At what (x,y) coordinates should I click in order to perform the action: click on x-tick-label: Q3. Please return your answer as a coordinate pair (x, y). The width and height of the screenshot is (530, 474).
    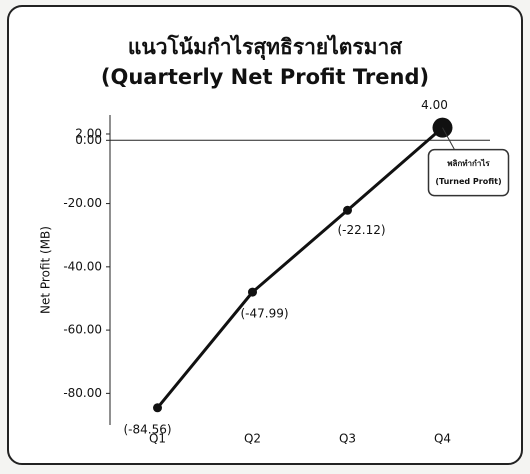
    Looking at the image, I should click on (347, 439).